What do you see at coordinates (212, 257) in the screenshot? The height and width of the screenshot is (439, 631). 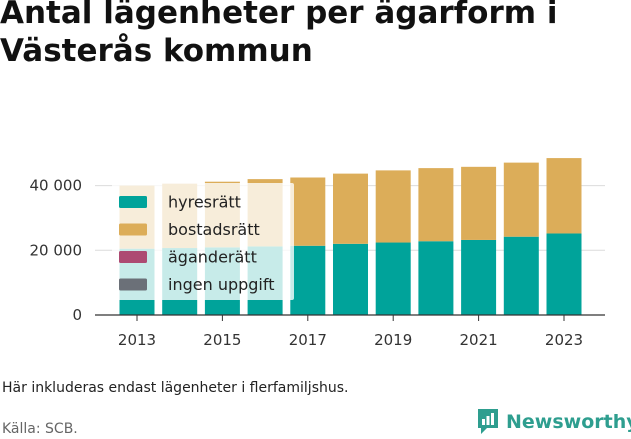 I see `legend-label-aganderatt: äganderätt` at bounding box center [212, 257].